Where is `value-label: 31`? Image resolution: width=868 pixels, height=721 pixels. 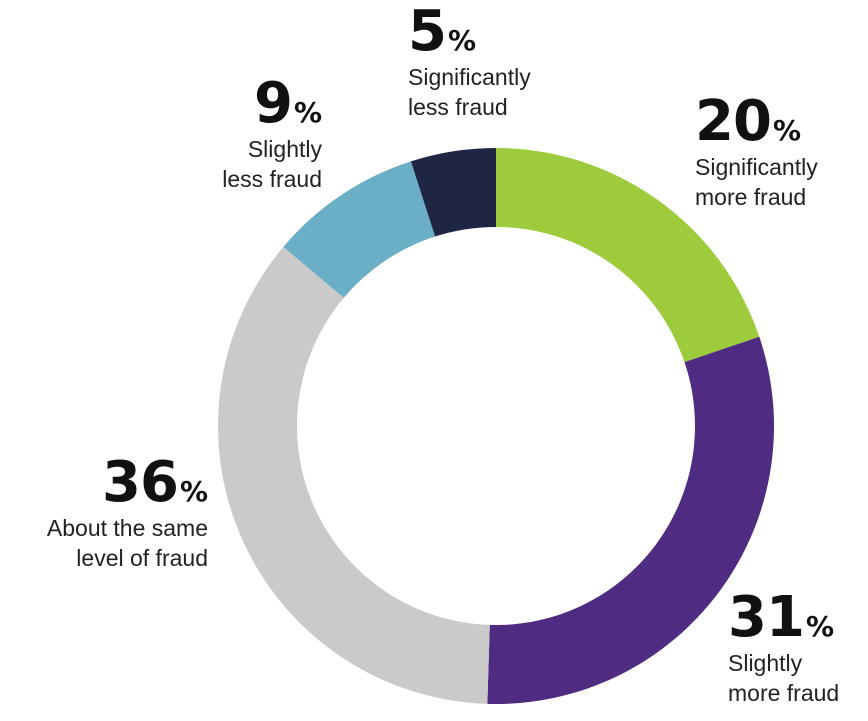
value-label: 31 is located at coordinates (766, 617).